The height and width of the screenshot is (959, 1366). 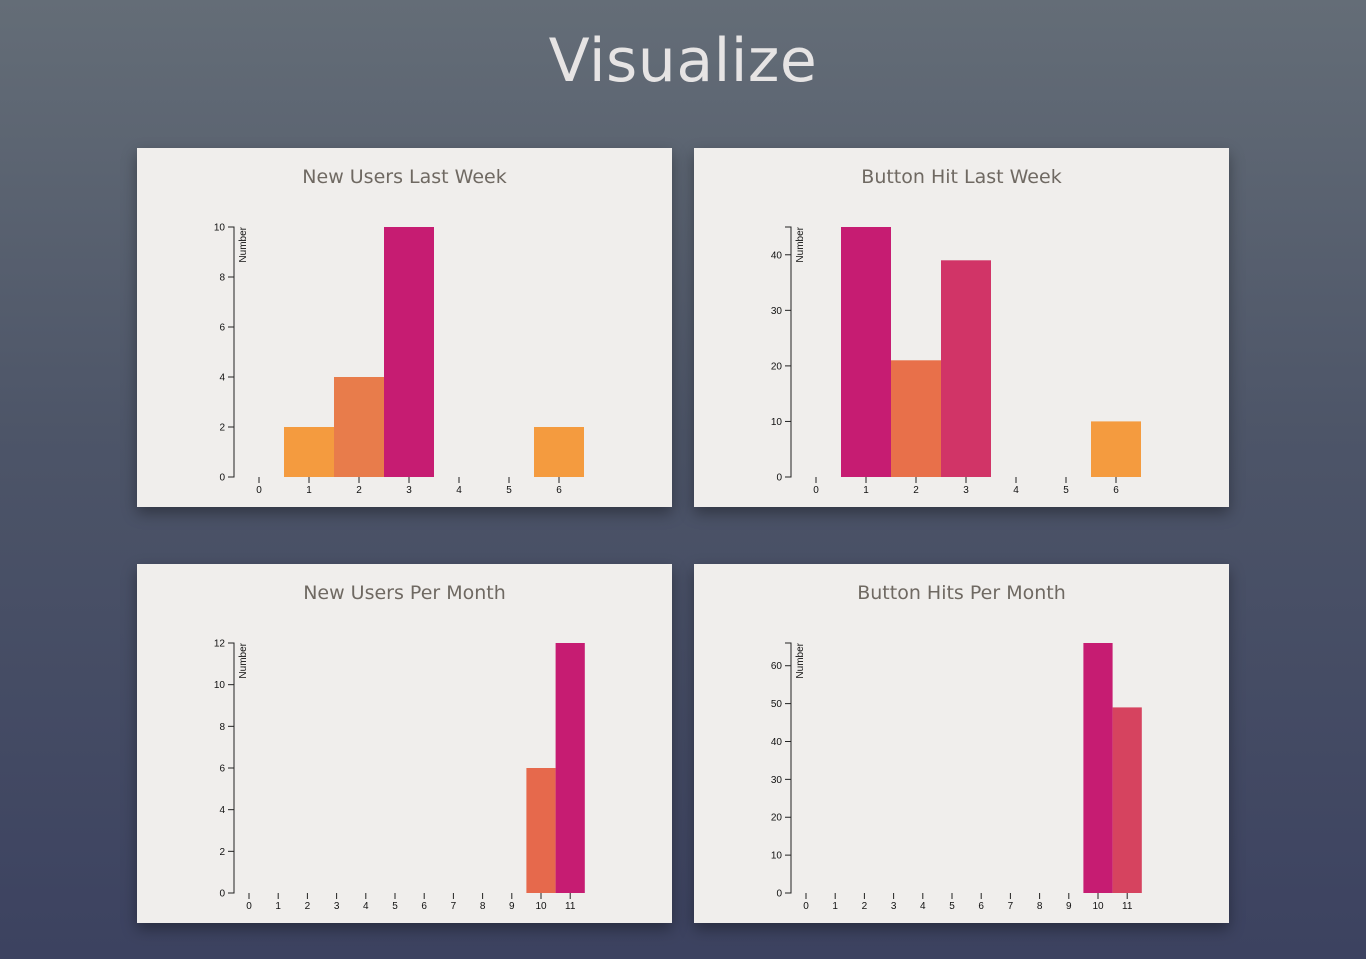 I want to click on chart-card-new-users-last-week: New Users Last Week 0 2 4 6 8 10 Number 0 1 2 3 4 5 6, so click(x=404, y=327).